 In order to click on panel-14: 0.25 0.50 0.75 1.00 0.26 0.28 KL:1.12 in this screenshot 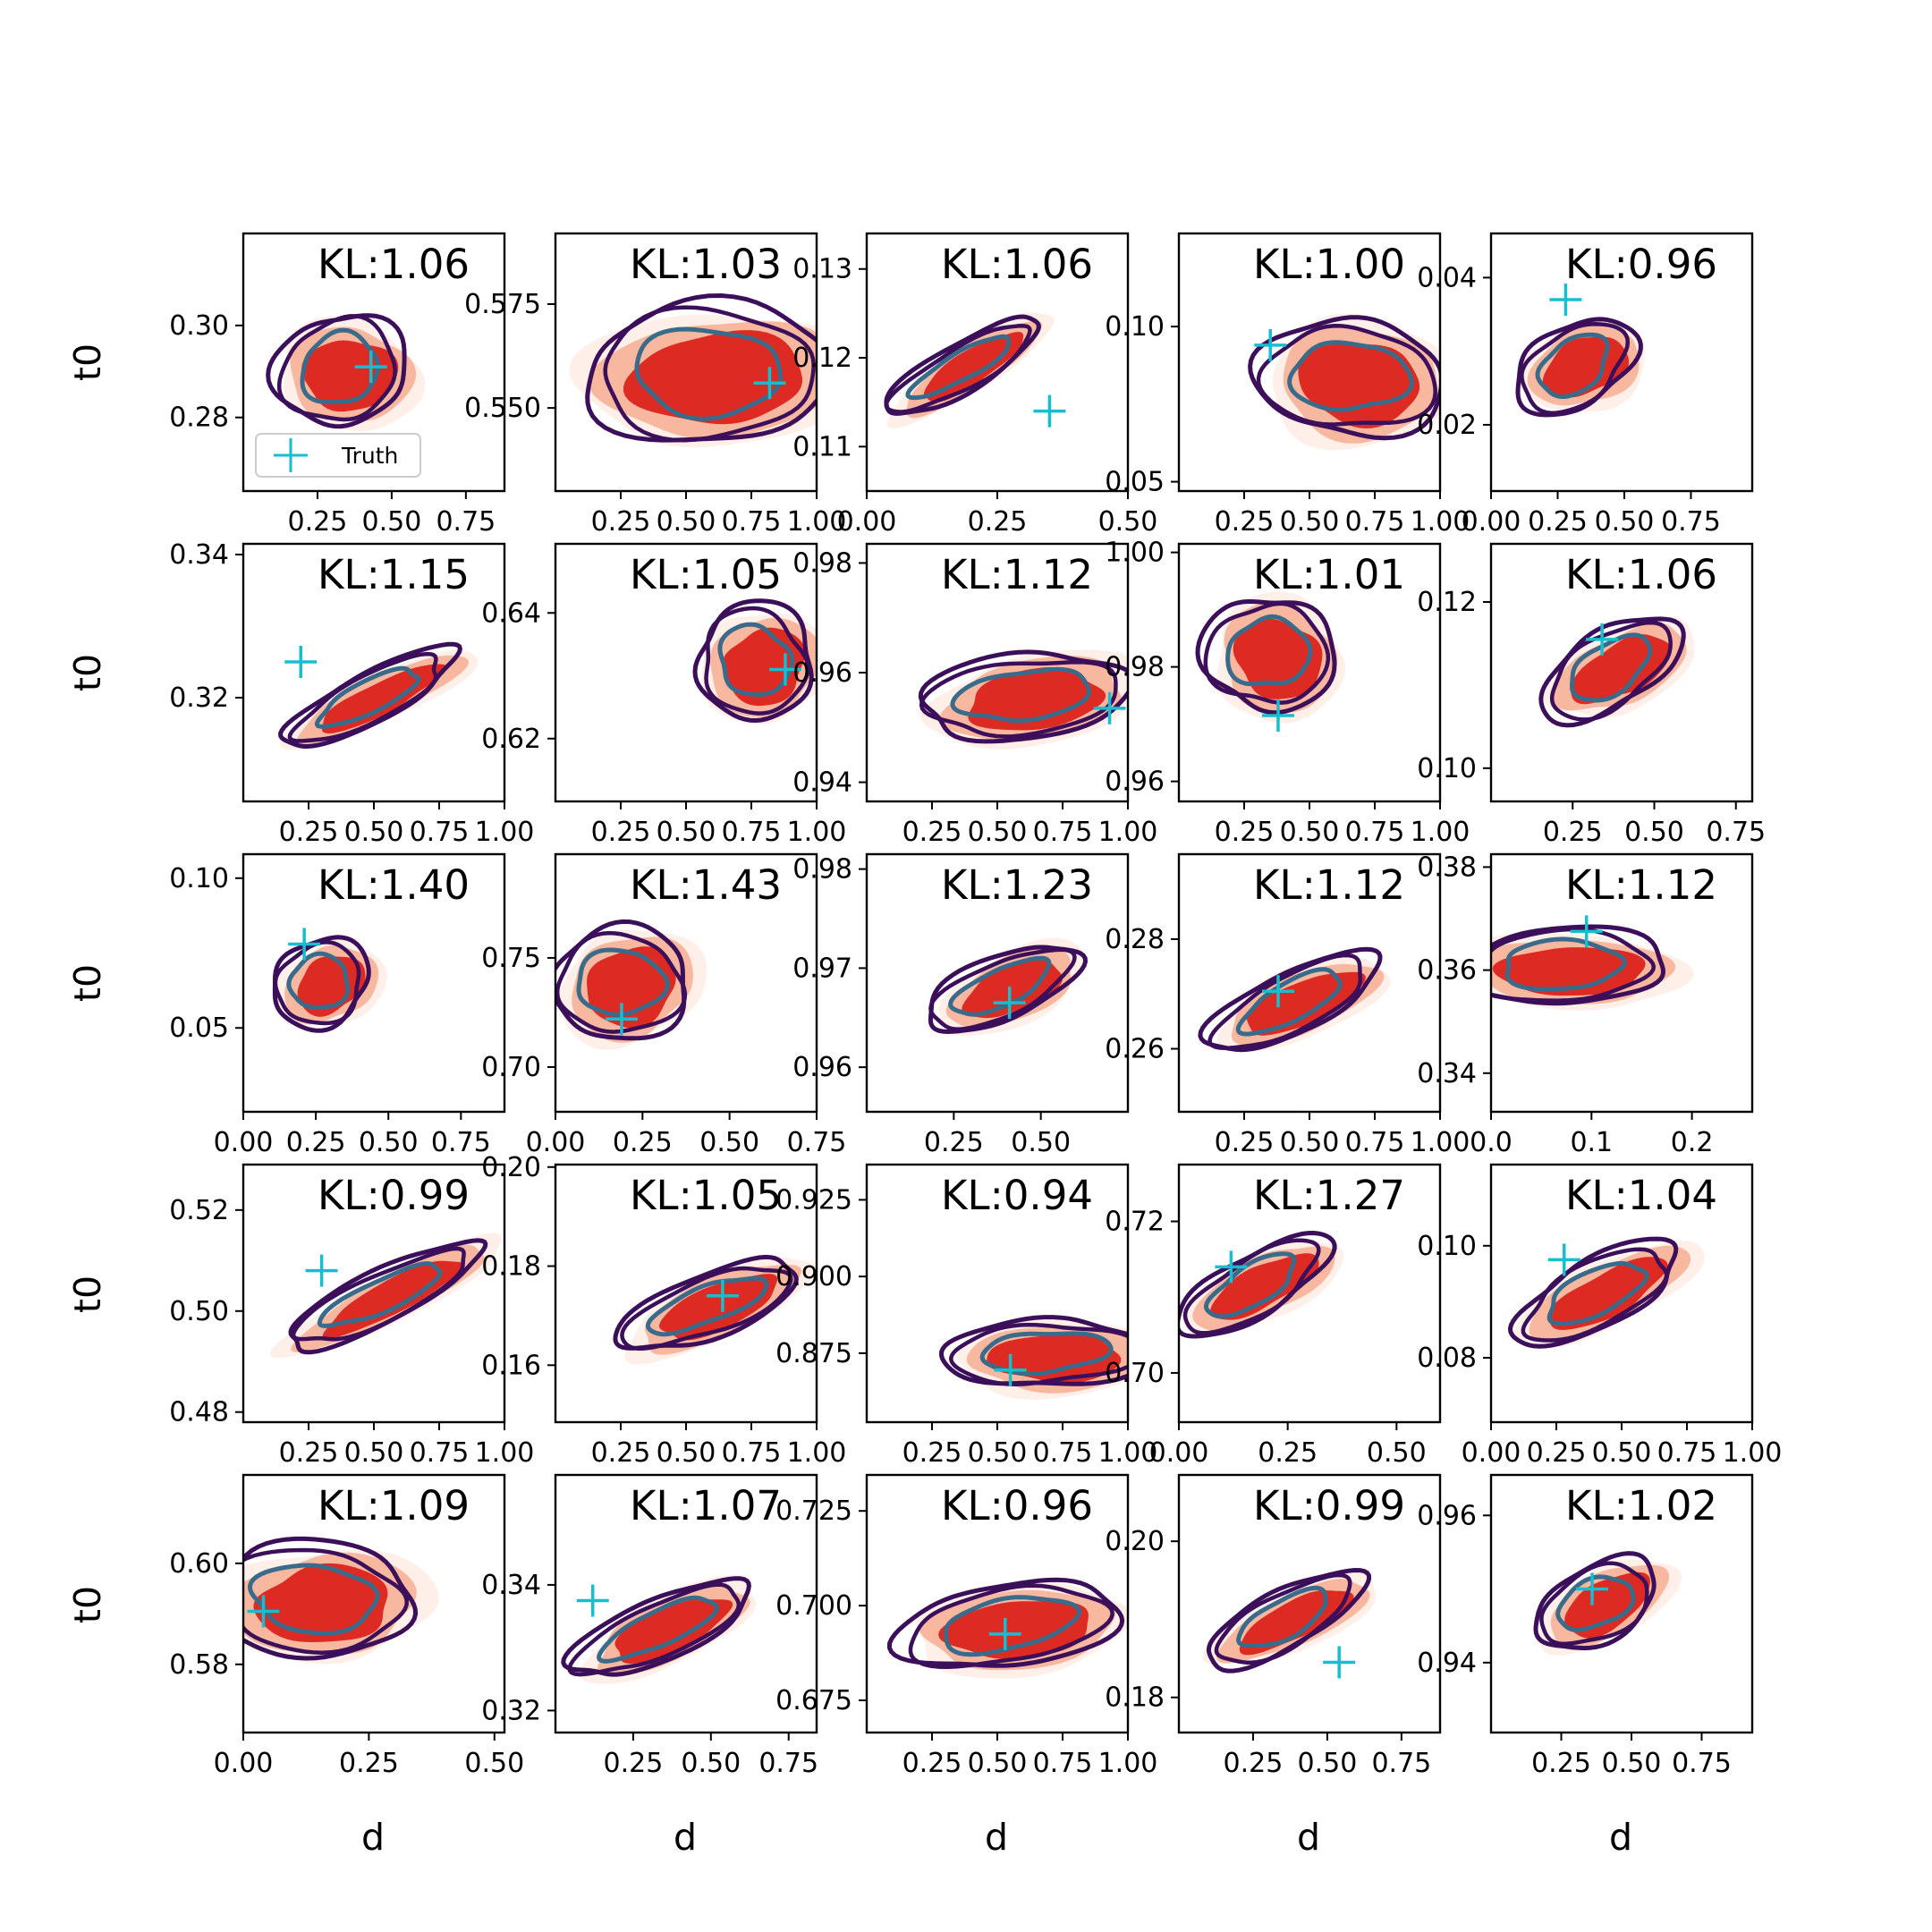, I will do `click(1287, 1005)`.